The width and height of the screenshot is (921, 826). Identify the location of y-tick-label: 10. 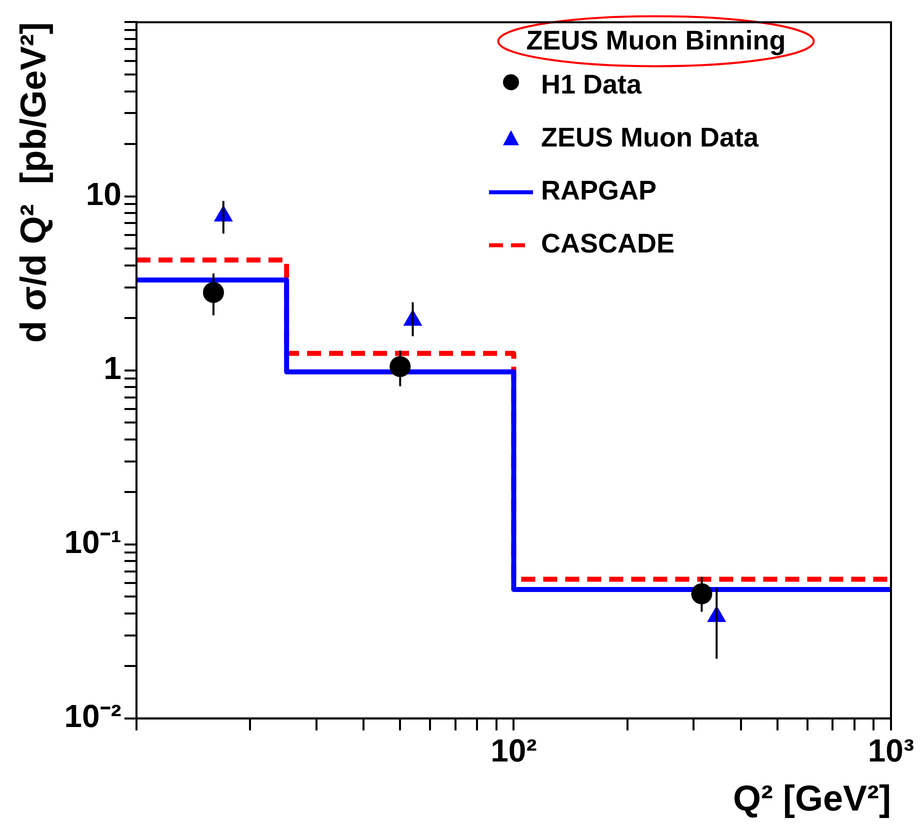
(104, 194).